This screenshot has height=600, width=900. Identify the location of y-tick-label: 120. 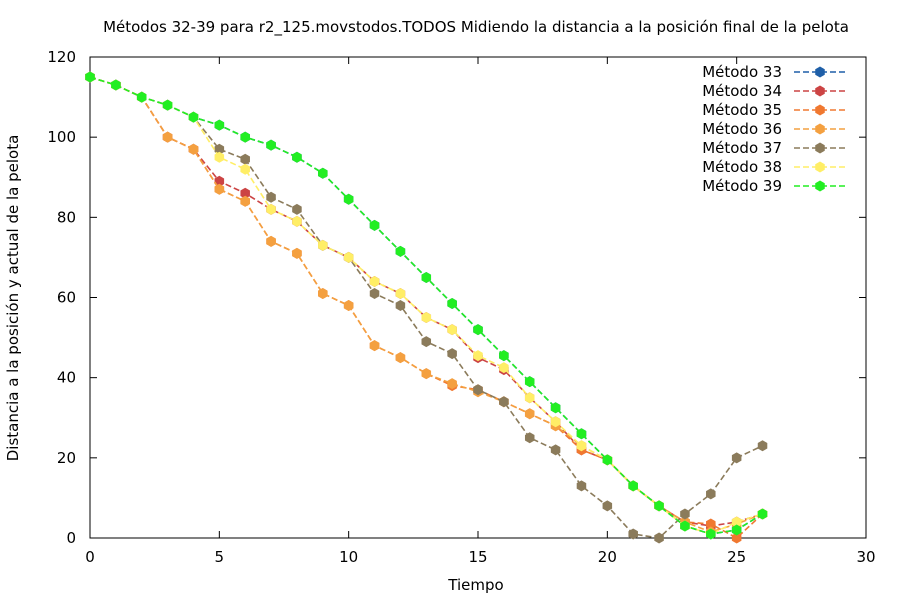
(61, 57).